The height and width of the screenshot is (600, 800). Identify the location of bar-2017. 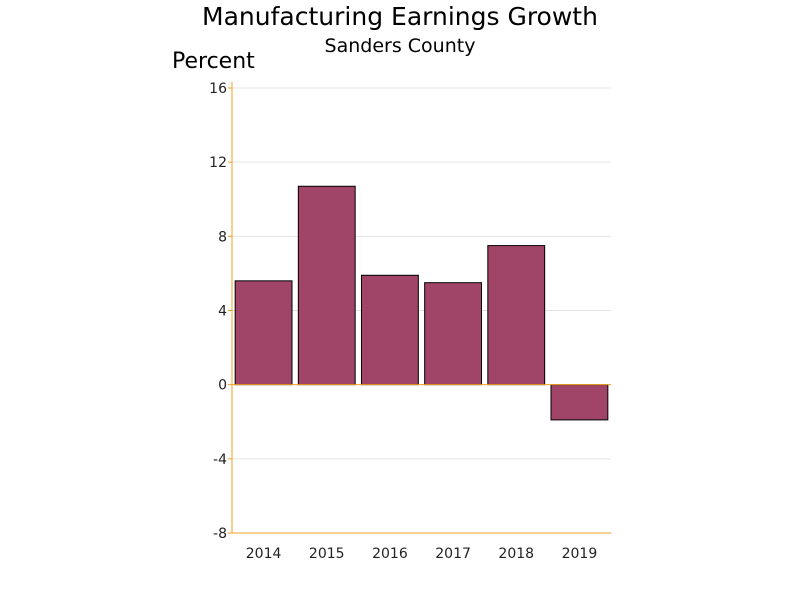
(453, 334).